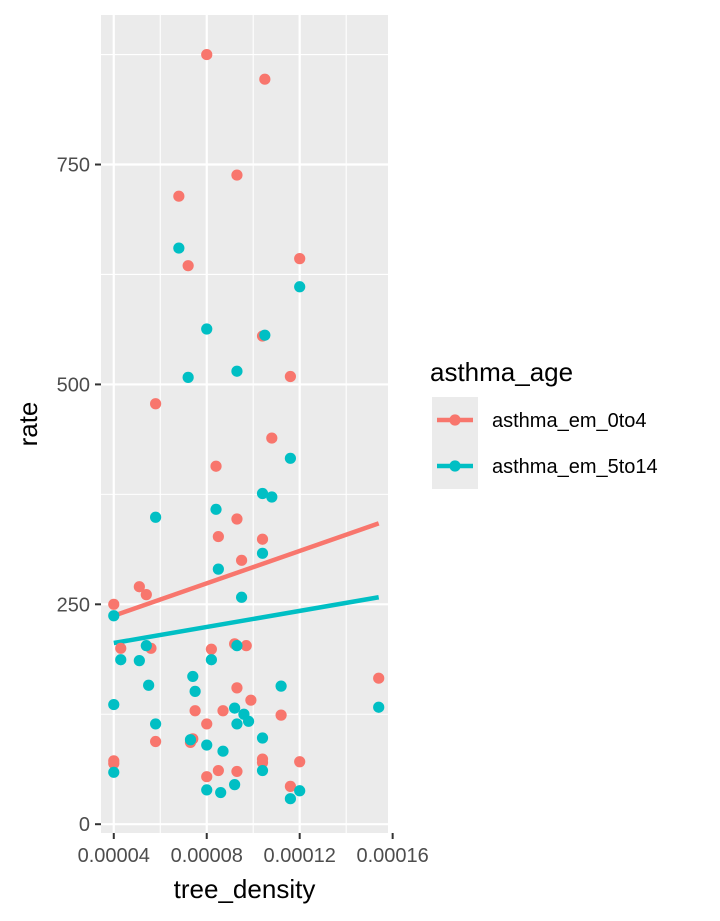  Describe the element at coordinates (73, 385) in the screenshot. I see `y-tick-label: 500` at that location.